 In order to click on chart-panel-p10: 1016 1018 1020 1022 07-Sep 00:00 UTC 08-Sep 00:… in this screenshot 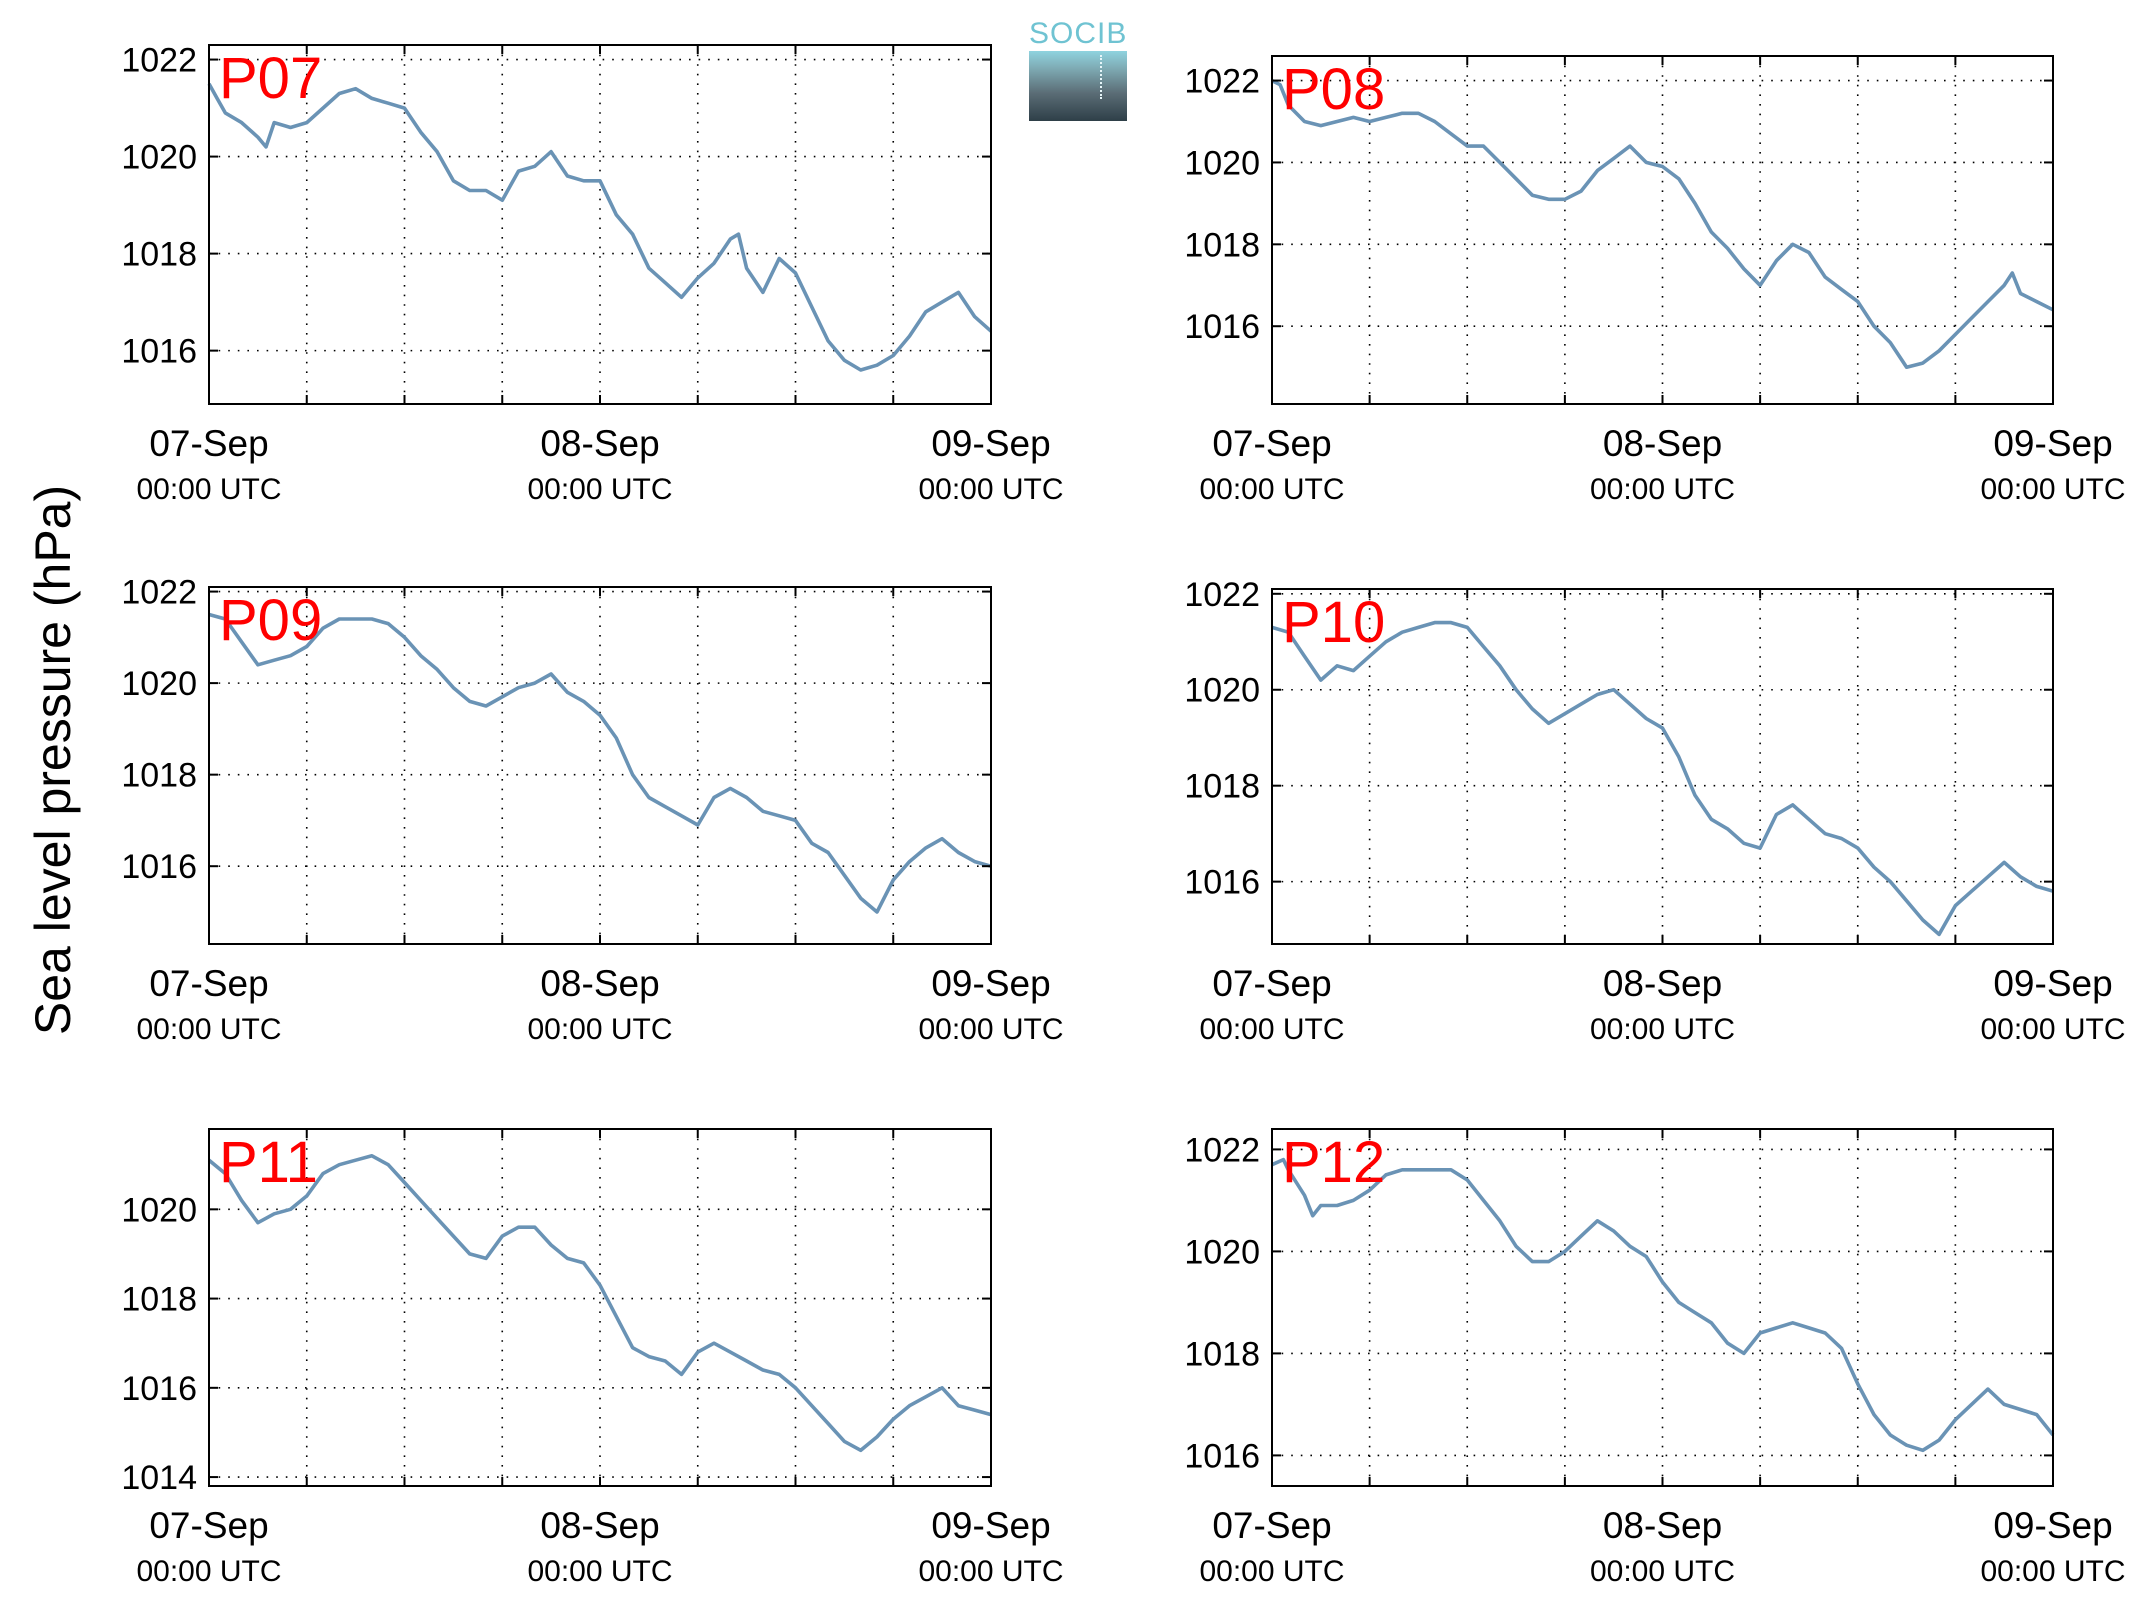, I will do `click(1654, 811)`.